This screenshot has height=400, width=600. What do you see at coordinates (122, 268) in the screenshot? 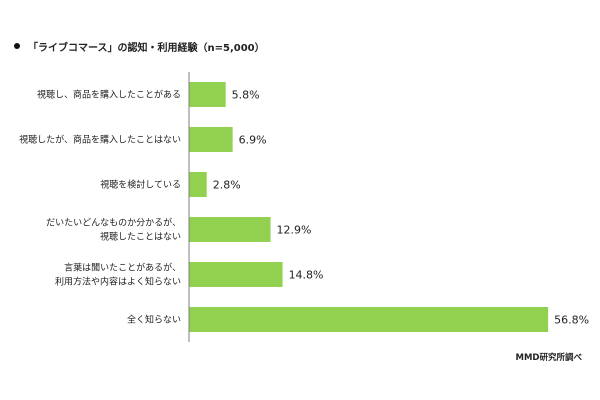
I see `category-label-4-line-0: 言葉は聞いたことがあるが、` at bounding box center [122, 268].